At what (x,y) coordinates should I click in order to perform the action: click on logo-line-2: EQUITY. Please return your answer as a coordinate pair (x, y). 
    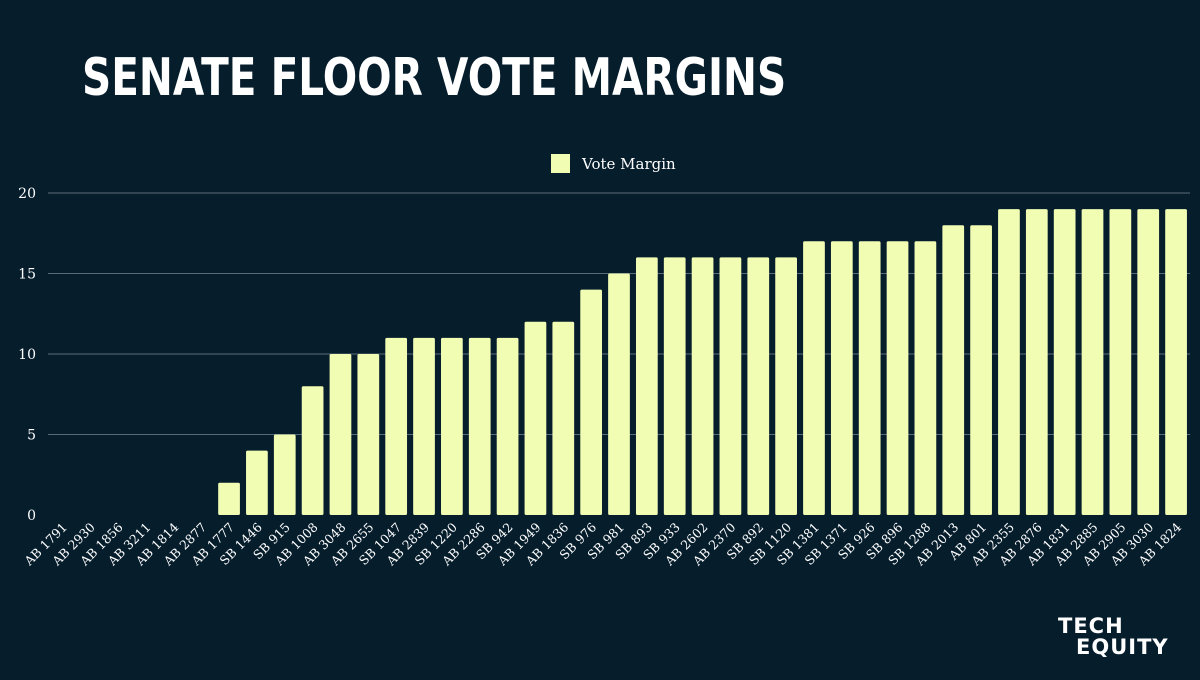
    Looking at the image, I should click on (1122, 647).